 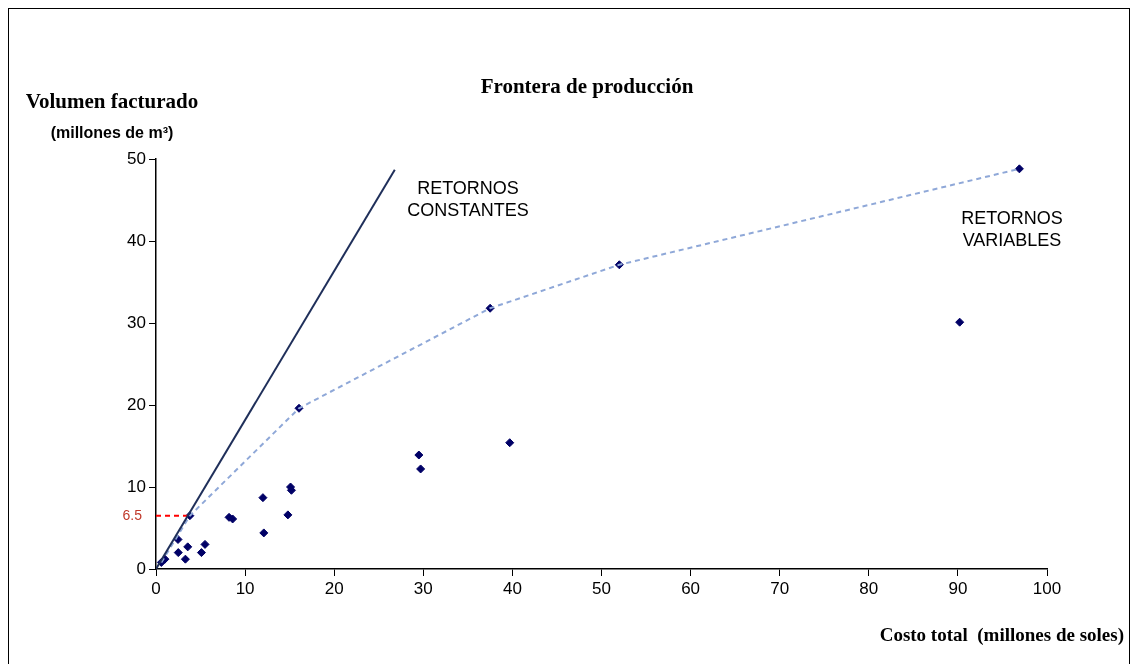 What do you see at coordinates (468, 198) in the screenshot?
I see `annotation: RETORNOS CONSTANTES` at bounding box center [468, 198].